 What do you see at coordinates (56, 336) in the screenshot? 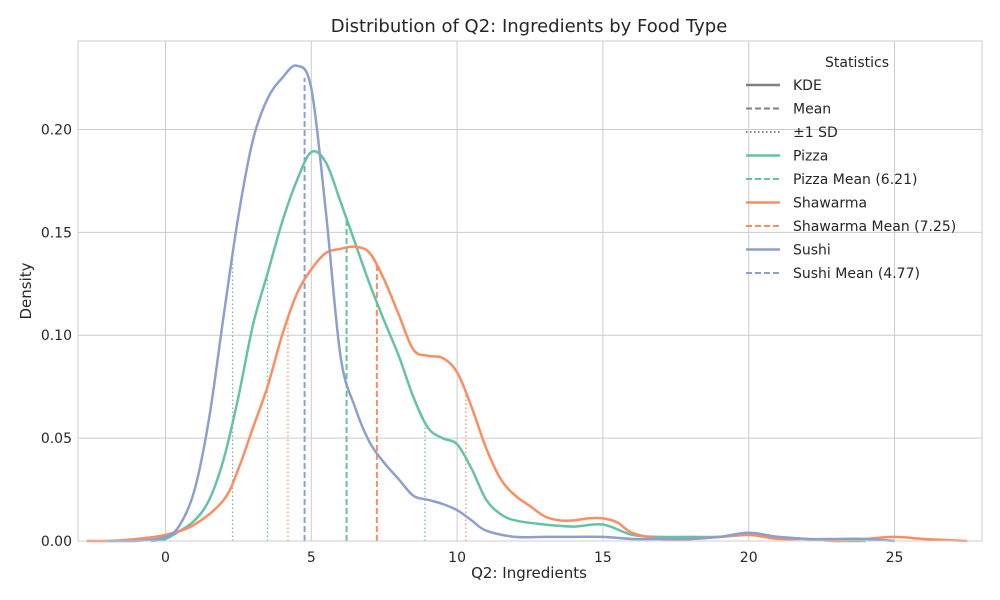
I see `y-tick-label: 0.10` at bounding box center [56, 336].